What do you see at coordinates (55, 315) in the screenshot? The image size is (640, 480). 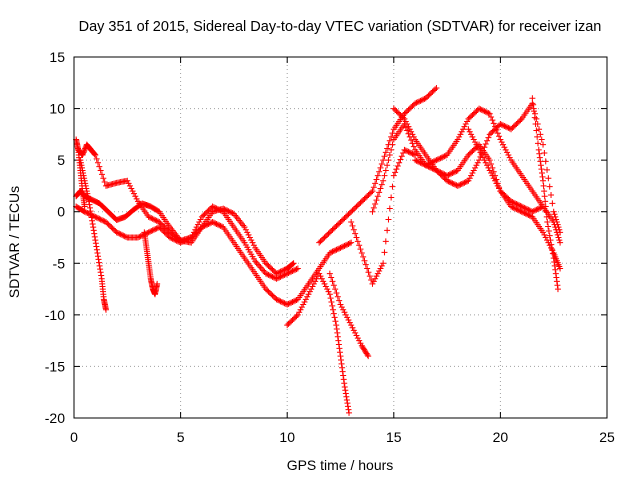 I see `y-tick-label: -10` at bounding box center [55, 315].